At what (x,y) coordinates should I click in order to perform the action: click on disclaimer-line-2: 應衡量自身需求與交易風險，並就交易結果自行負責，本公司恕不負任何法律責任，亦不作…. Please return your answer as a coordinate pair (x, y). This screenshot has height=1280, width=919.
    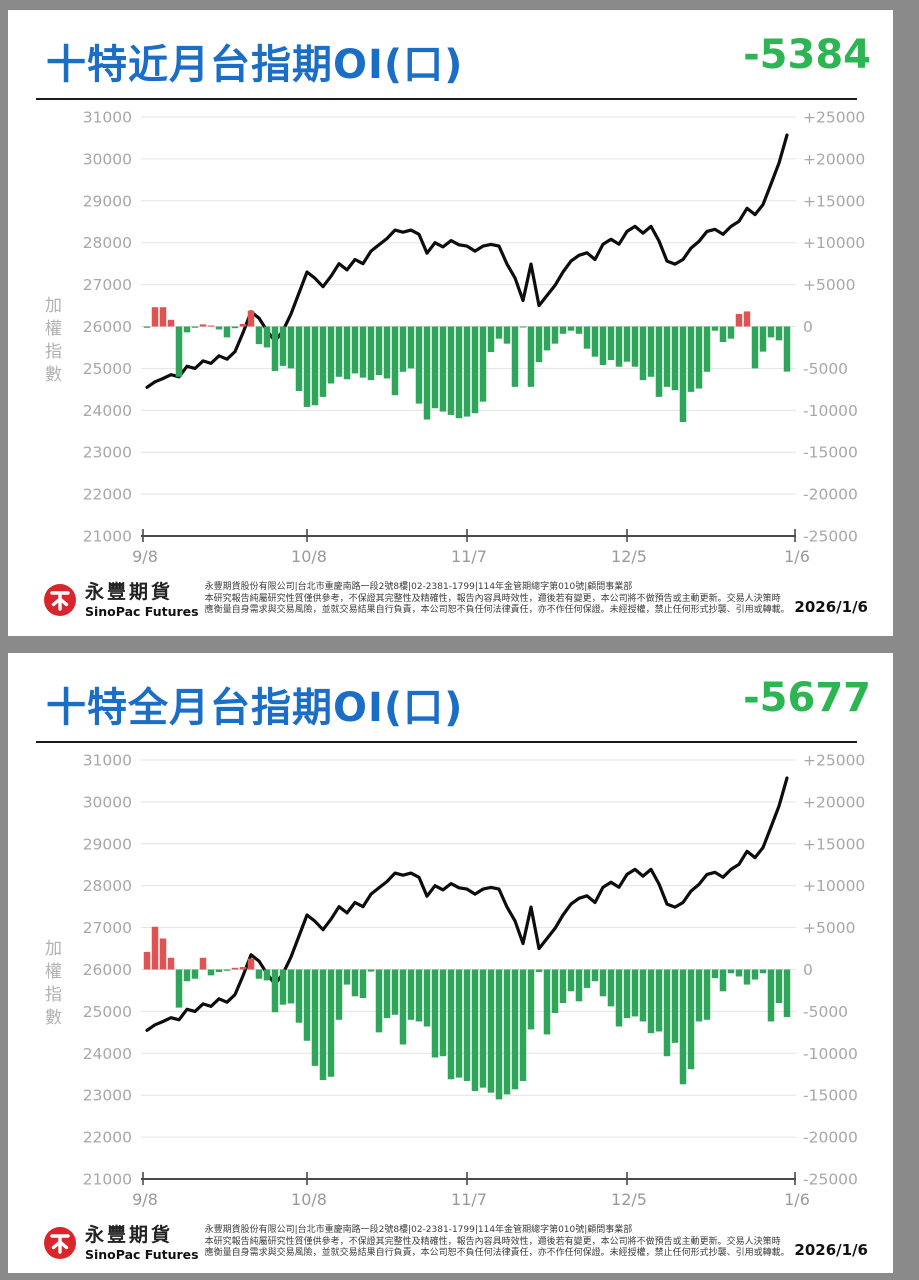
    Looking at the image, I should click on (497, 610).